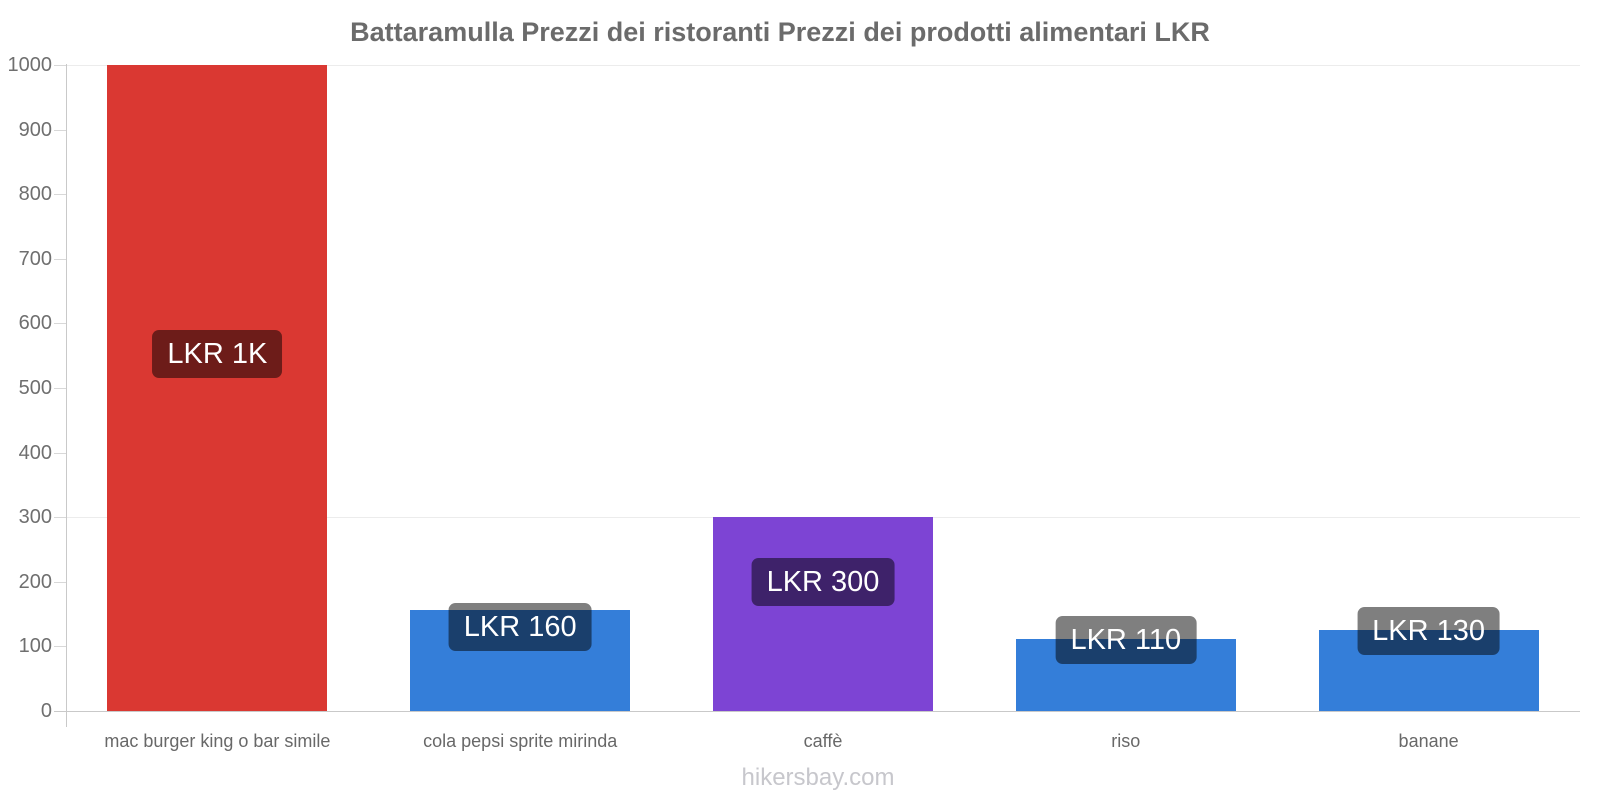  I want to click on y-tick-label: 800, so click(35, 194).